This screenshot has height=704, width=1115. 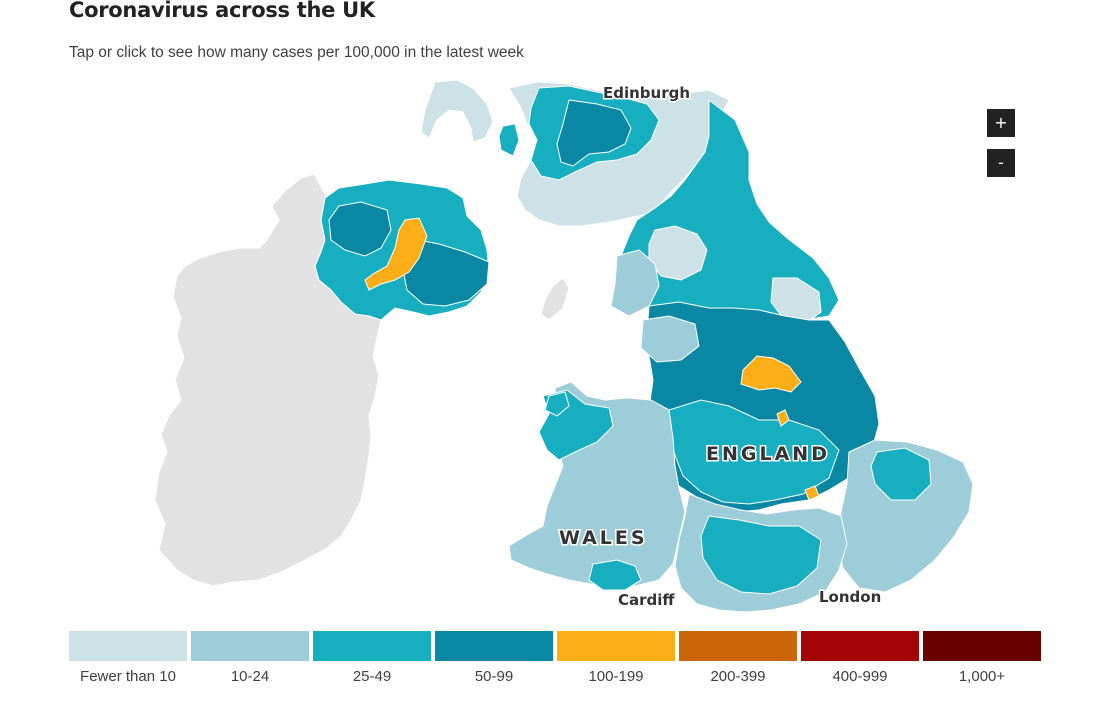 I want to click on ni-region-darkblue-west, so click(x=360, y=229).